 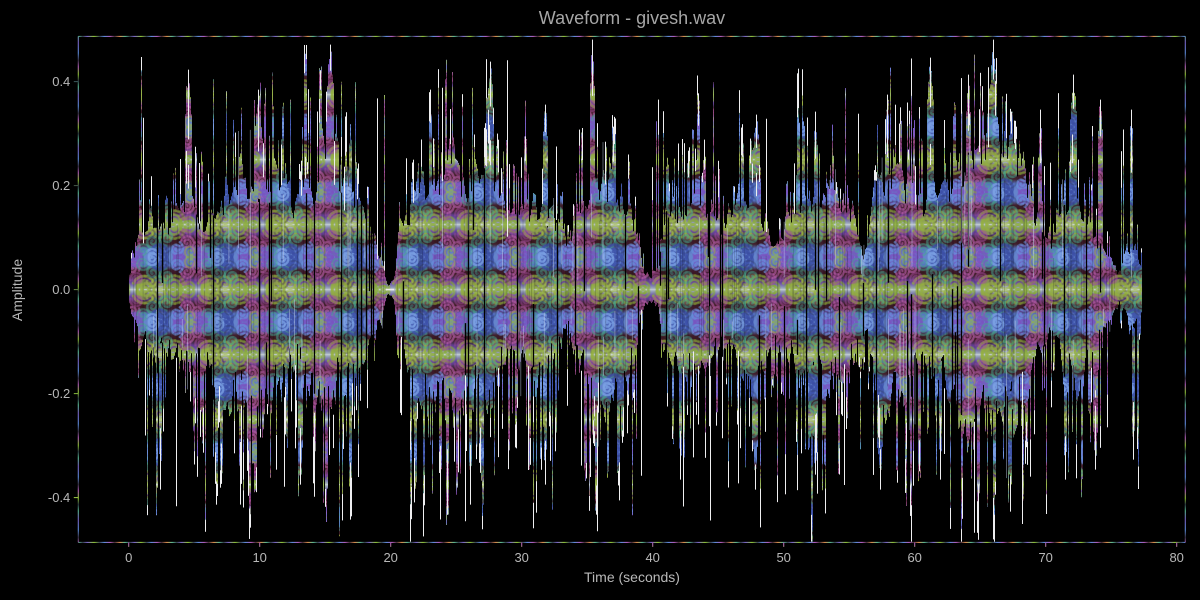 What do you see at coordinates (632, 577) in the screenshot?
I see `svg-text: Time (seconds)` at bounding box center [632, 577].